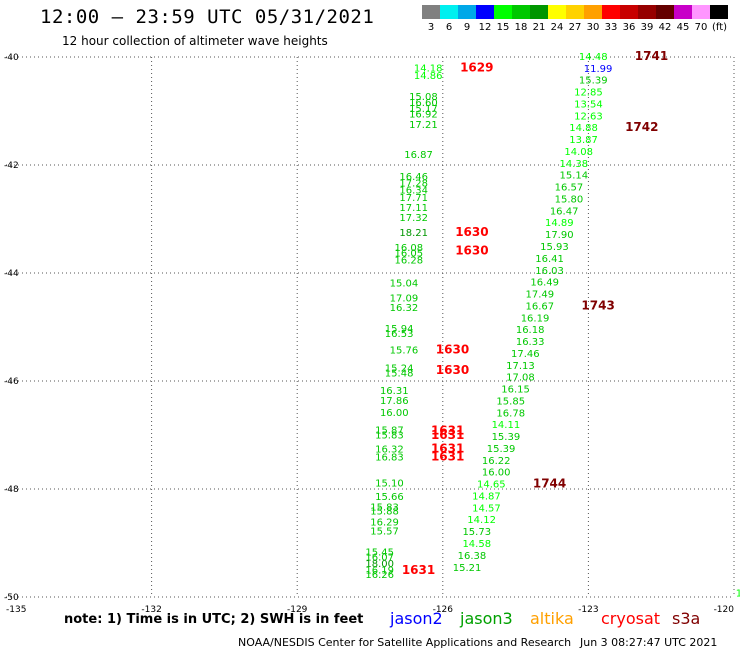 This screenshot has width=740, height=650. Describe the element at coordinates (394, 391) in the screenshot. I see `swh-value: 16.31` at that location.